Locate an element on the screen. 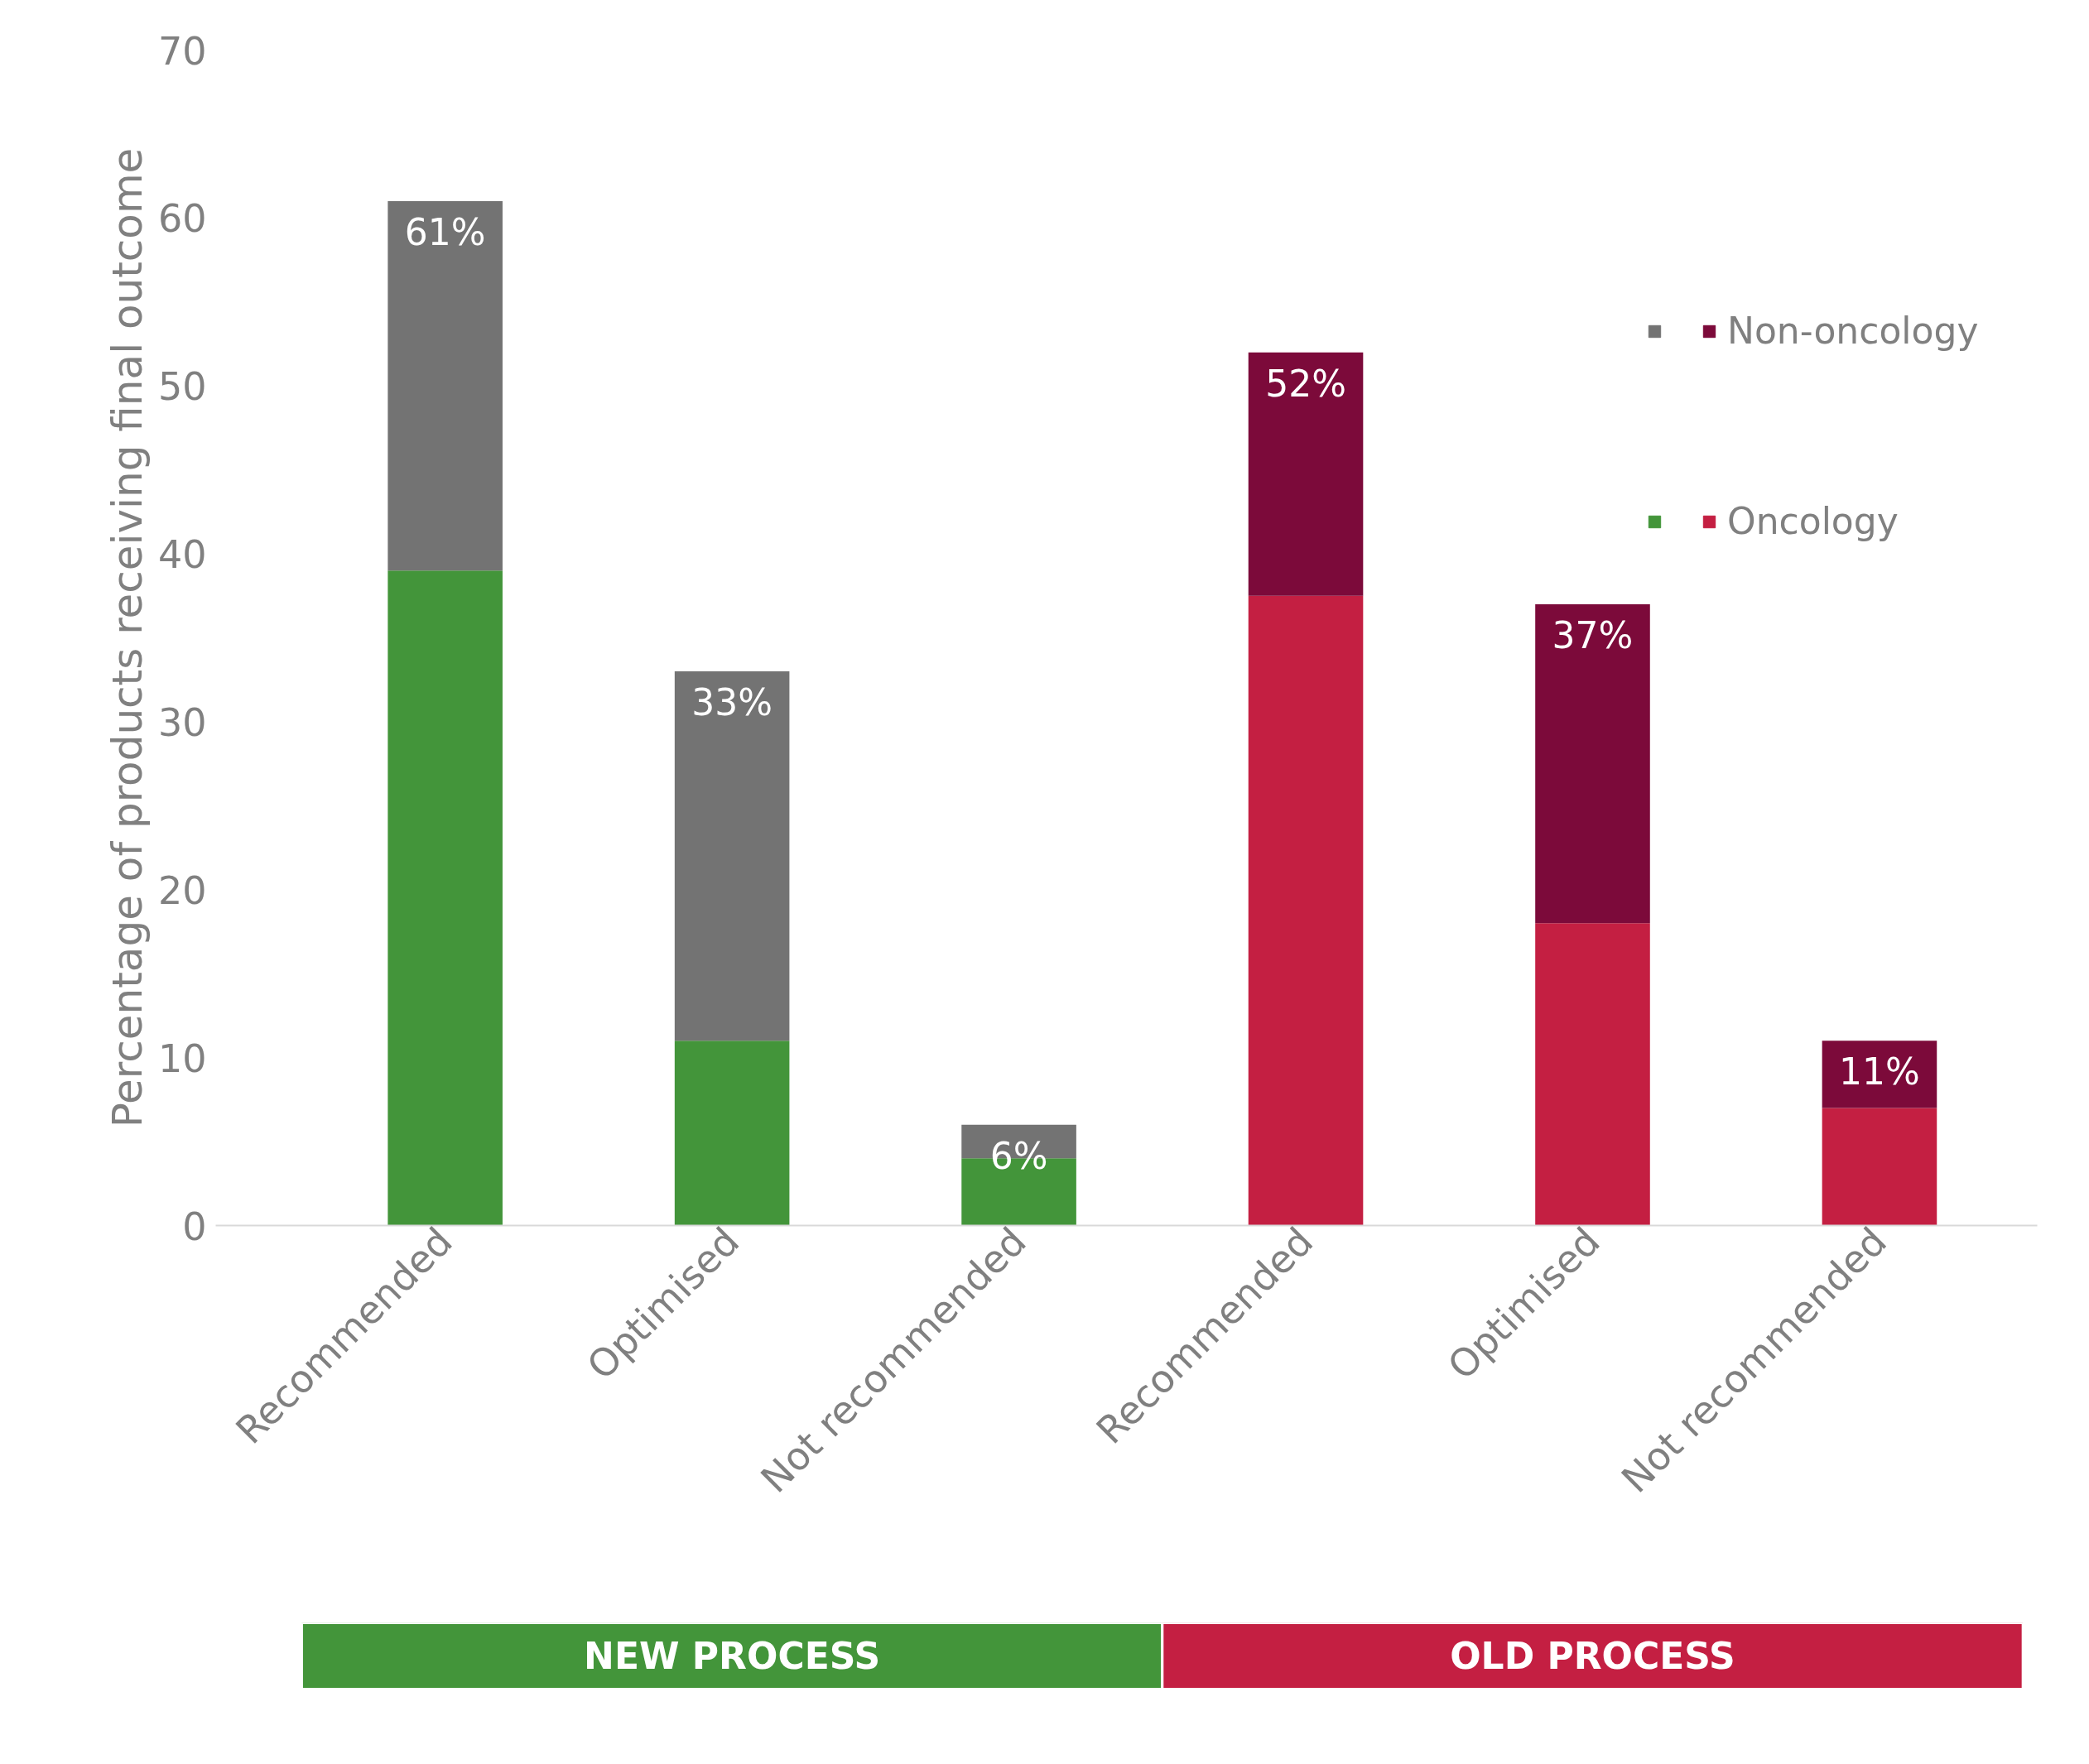 The width and height of the screenshot is (2089, 1764). text: NEW PROCESS is located at coordinates (732, 1656).